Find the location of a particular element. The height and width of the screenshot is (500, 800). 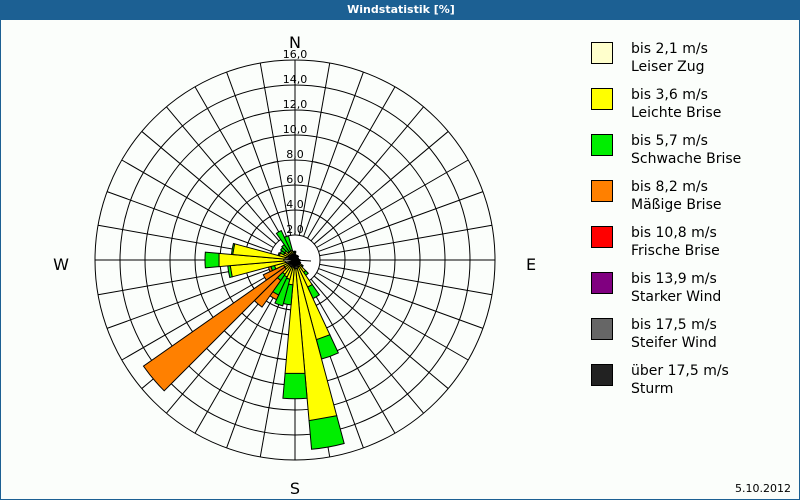

legend-item: bis 13,9 m/s Starker Wind is located at coordinates (691, 293).